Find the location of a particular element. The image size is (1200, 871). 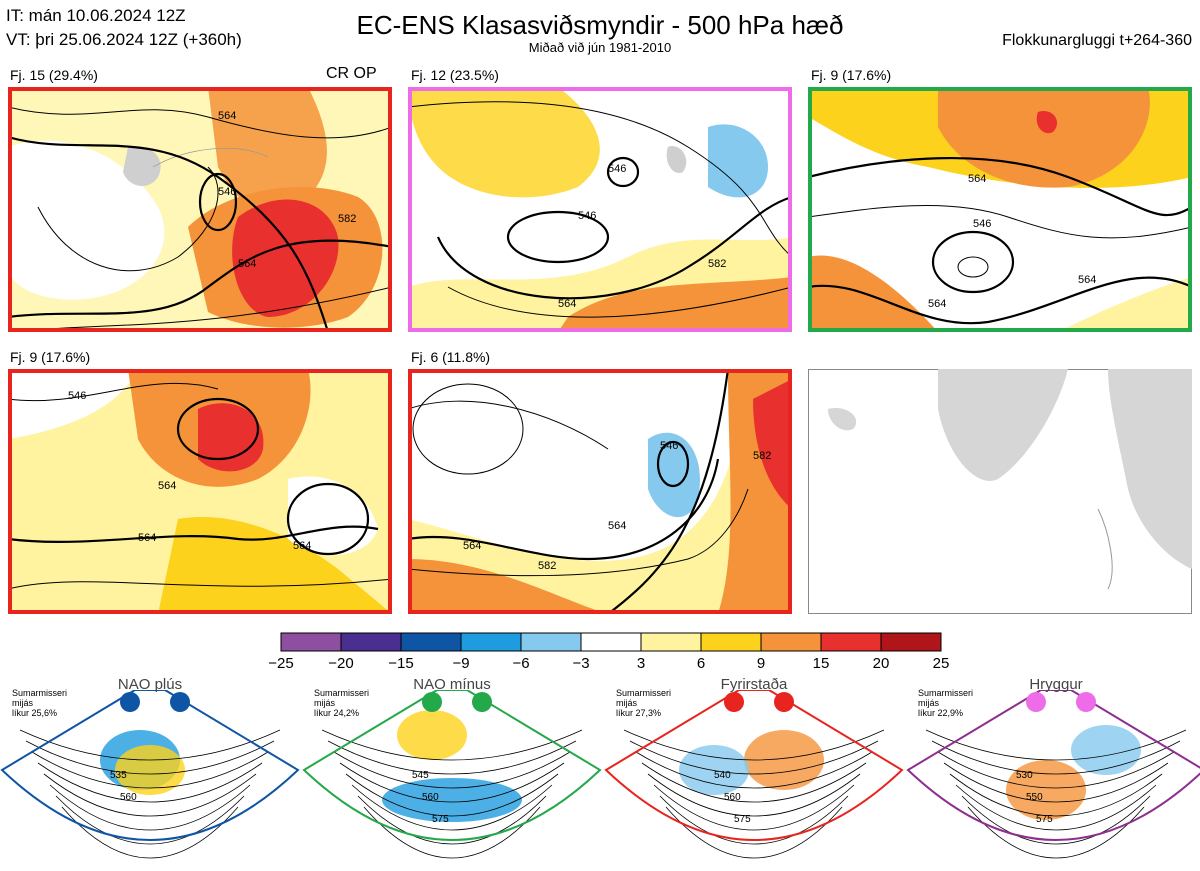

regime-info-line: líkur 25,6% is located at coordinates (35, 713).